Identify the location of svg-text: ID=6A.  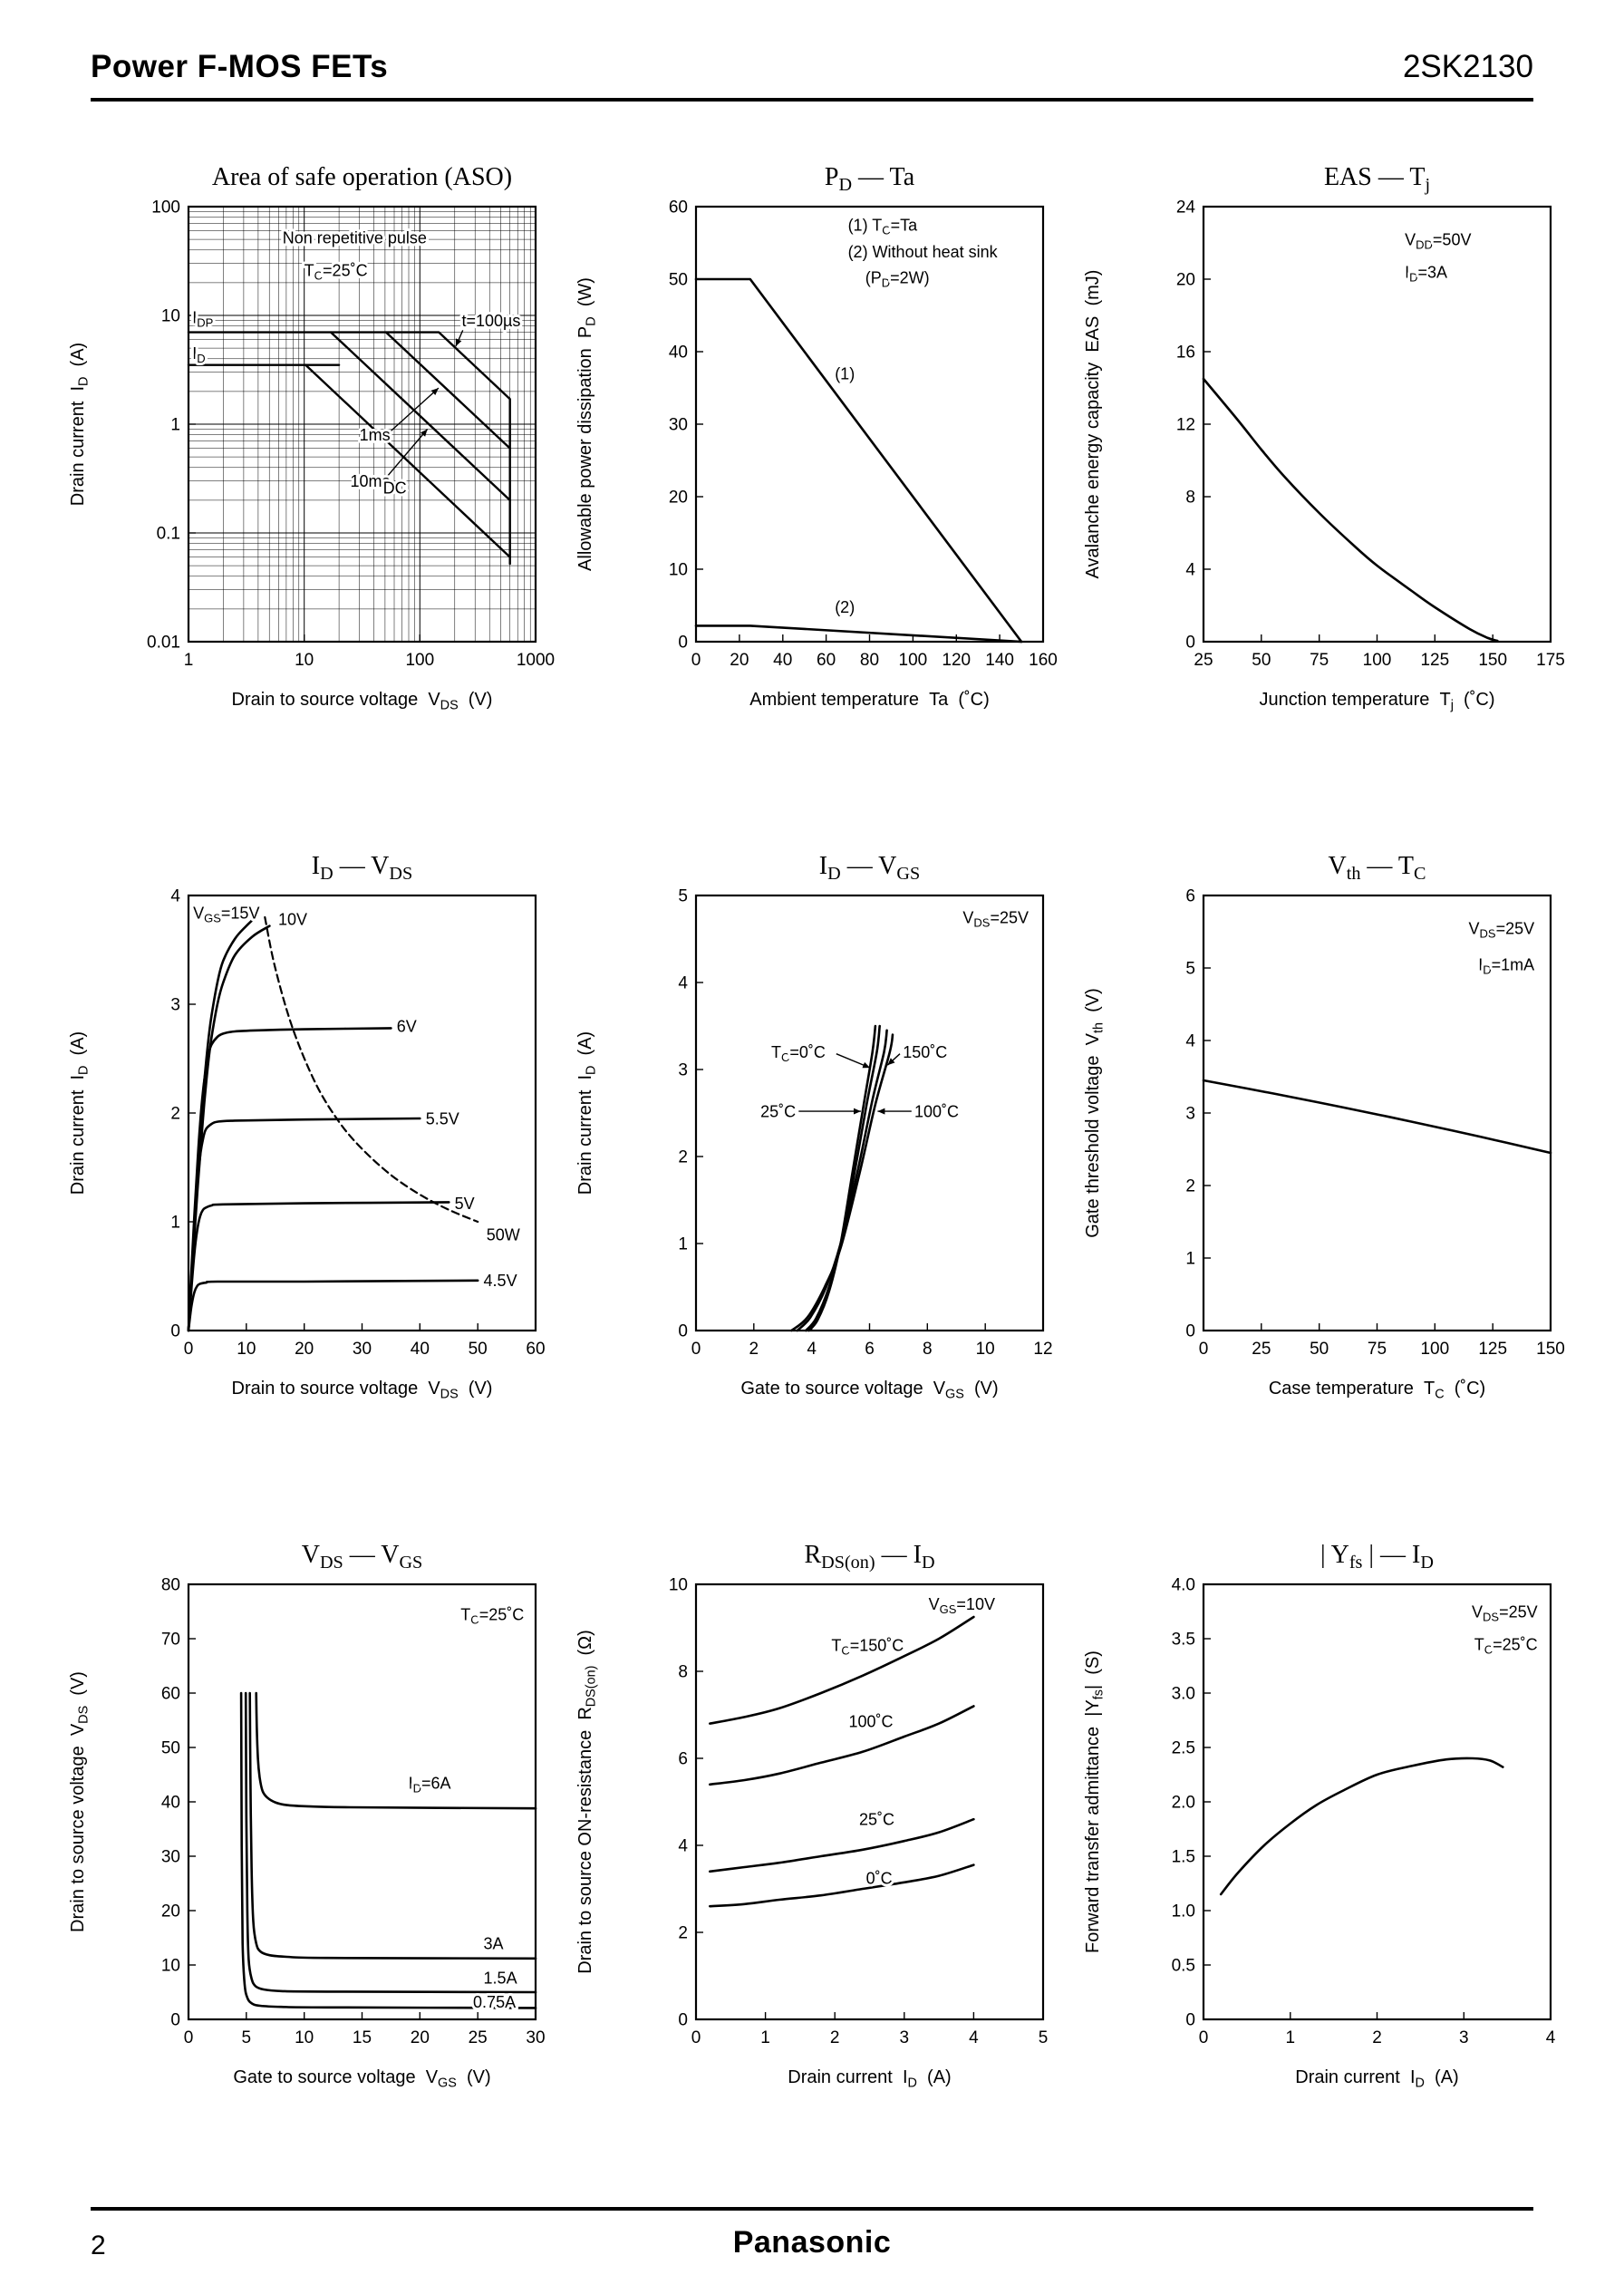
(430, 1784).